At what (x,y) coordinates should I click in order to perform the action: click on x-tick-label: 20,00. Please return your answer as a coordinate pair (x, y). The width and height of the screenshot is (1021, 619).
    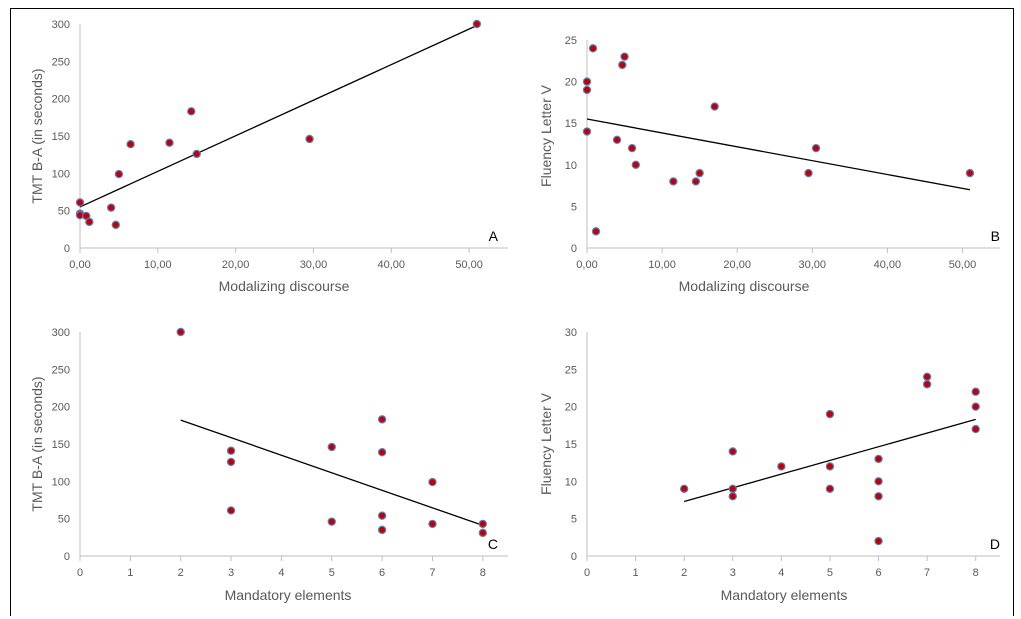
    Looking at the image, I should click on (236, 265).